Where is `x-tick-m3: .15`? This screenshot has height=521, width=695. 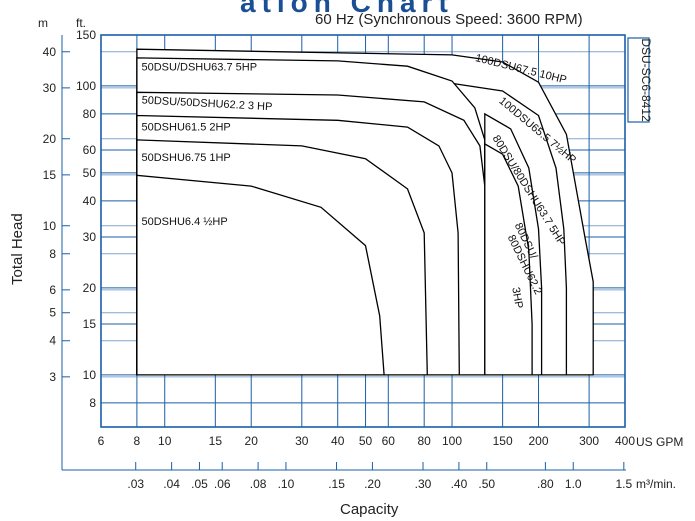 x-tick-m3: .15 is located at coordinates (336, 484).